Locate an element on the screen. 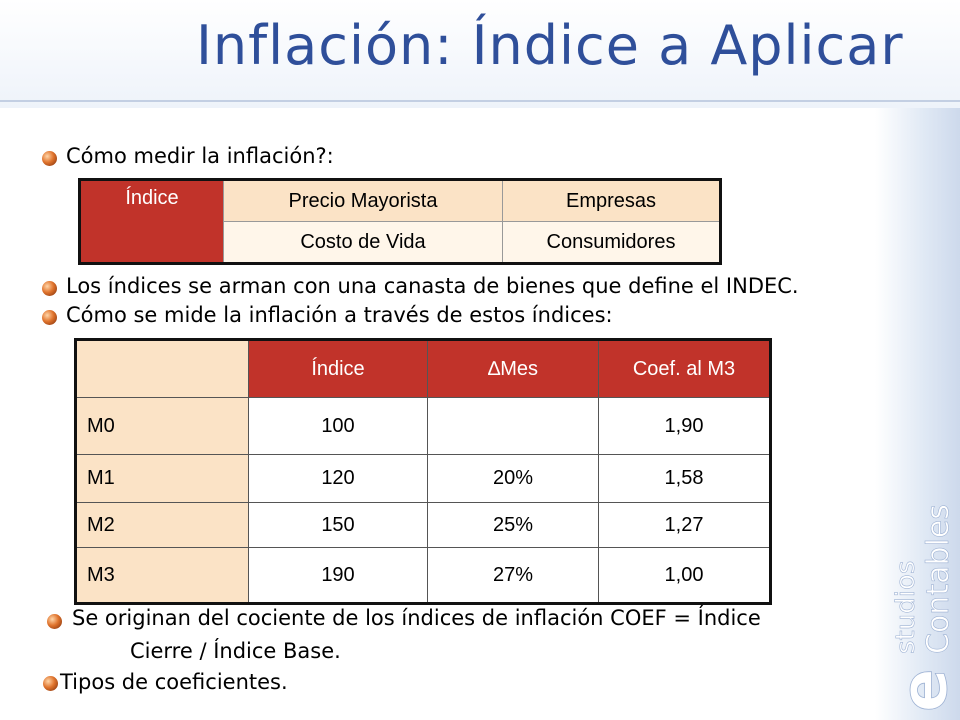 The width and height of the screenshot is (960, 720). brand-letter-e: e is located at coordinates (924, 690).